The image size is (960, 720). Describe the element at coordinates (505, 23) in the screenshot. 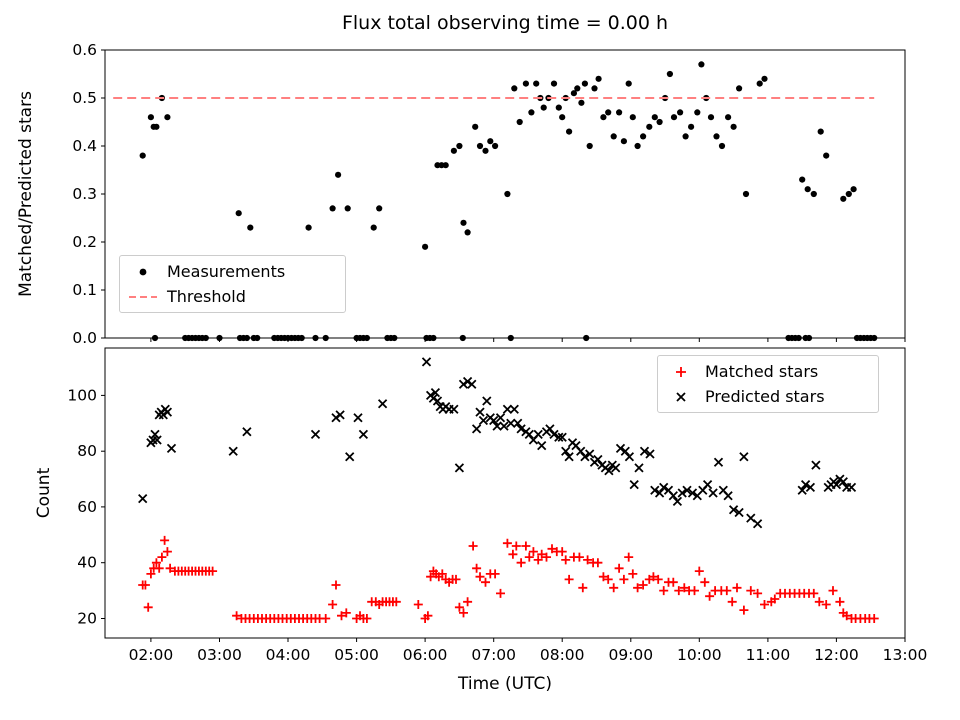

I see `chart-title: Flux total observing time = 0.00 h` at that location.